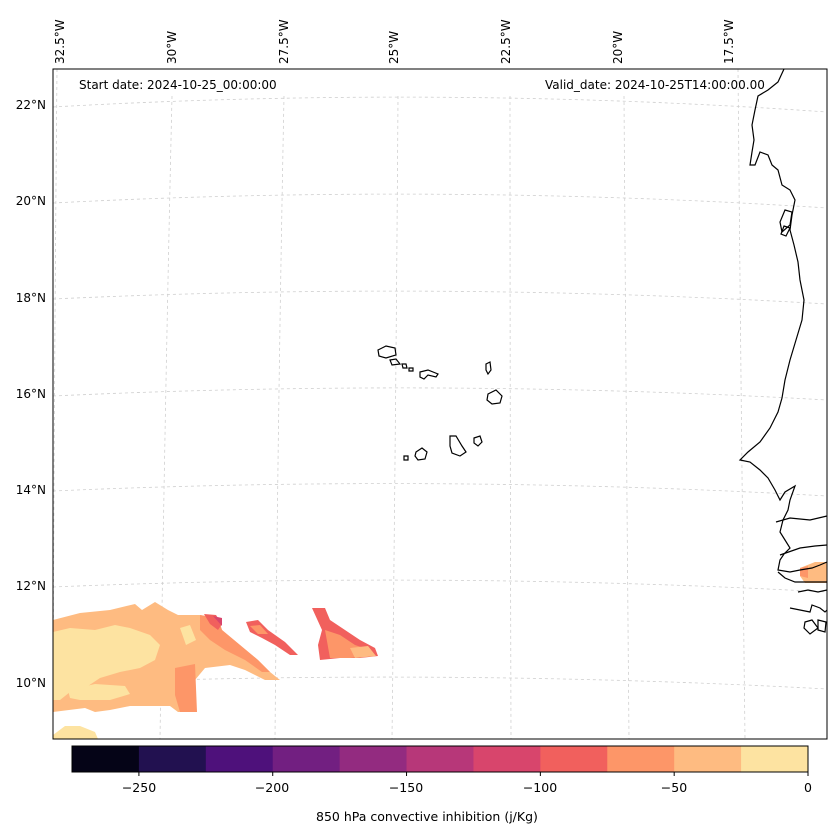 The image size is (837, 836). I want to click on colorbar-tick-label: −150, so click(406, 787).